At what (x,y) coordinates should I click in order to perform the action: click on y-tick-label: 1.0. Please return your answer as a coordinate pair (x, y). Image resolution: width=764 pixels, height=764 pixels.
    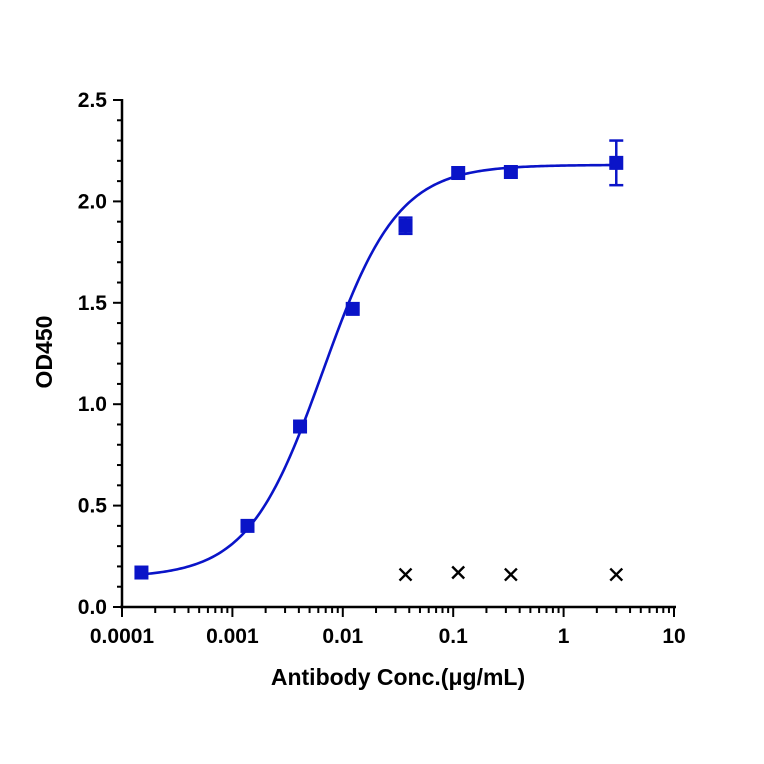
    Looking at the image, I should click on (92, 404).